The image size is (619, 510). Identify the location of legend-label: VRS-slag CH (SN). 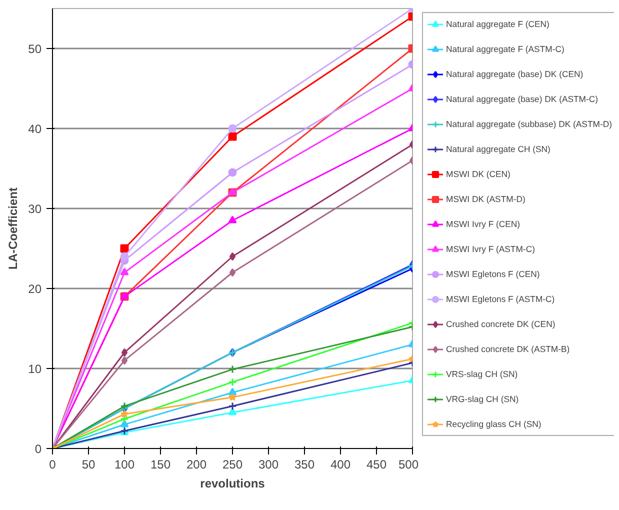
(482, 374).